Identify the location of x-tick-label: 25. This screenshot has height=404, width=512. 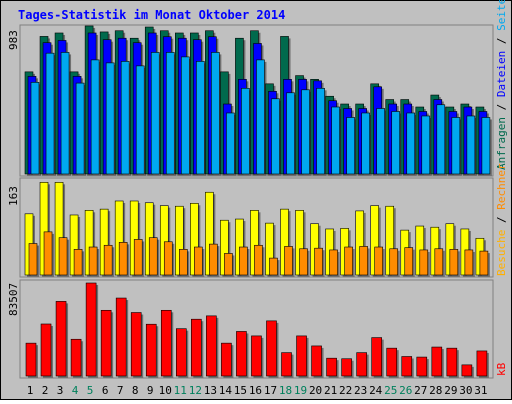
(390, 390).